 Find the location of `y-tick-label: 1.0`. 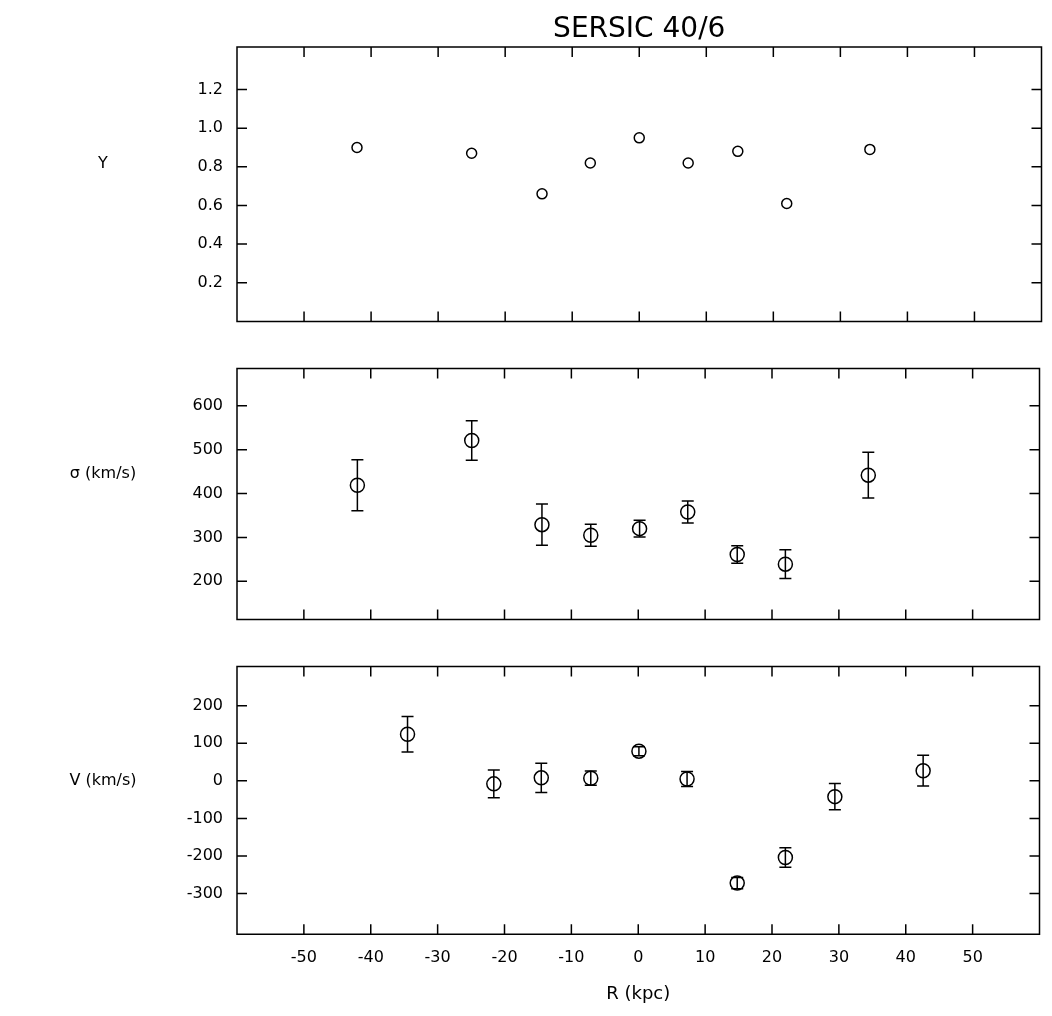

y-tick-label: 1.0 is located at coordinates (210, 127).